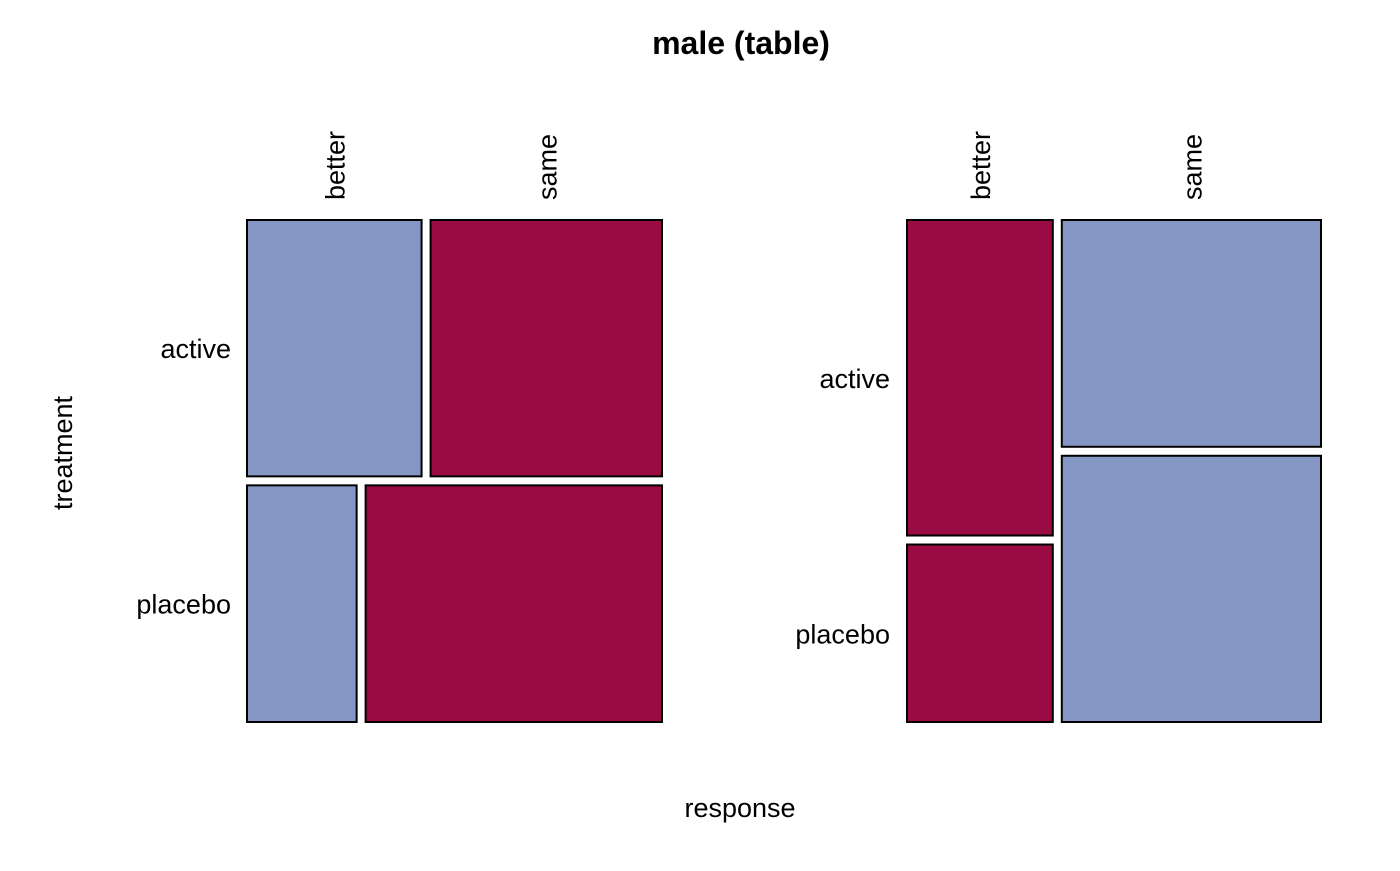  I want to click on left-column-label-better: better, so click(335, 165).